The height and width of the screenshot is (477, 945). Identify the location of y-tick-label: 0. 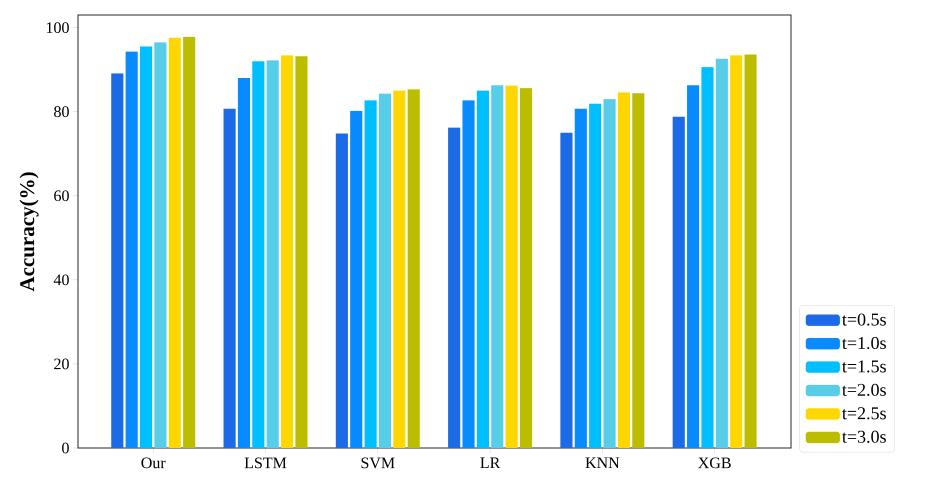
(65, 448).